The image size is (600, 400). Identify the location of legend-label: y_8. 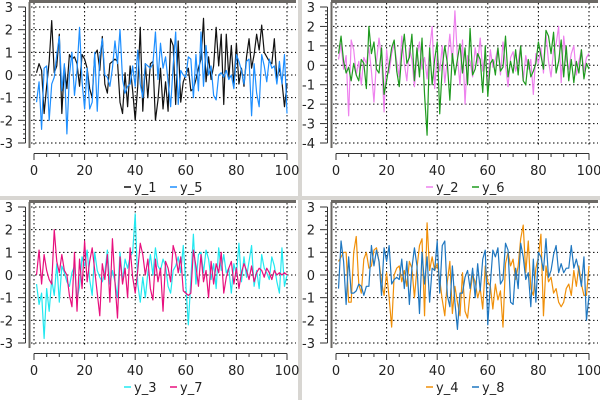
(493, 388).